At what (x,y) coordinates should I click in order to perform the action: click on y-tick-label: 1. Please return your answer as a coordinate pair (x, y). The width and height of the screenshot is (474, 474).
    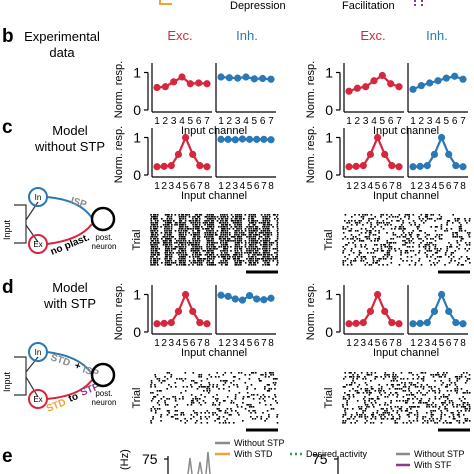
    Looking at the image, I should click on (329, 295).